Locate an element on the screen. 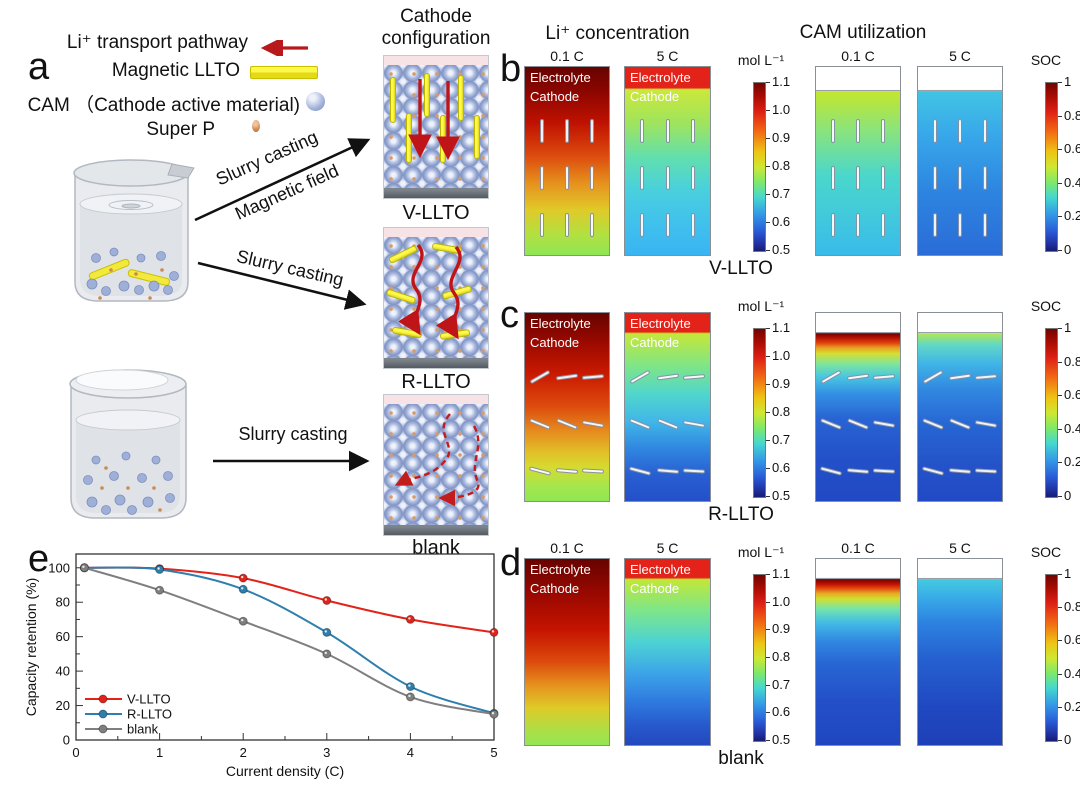 This screenshot has height=789, width=1080. li-pathway-arrows-blank is located at coordinates (437, 460).